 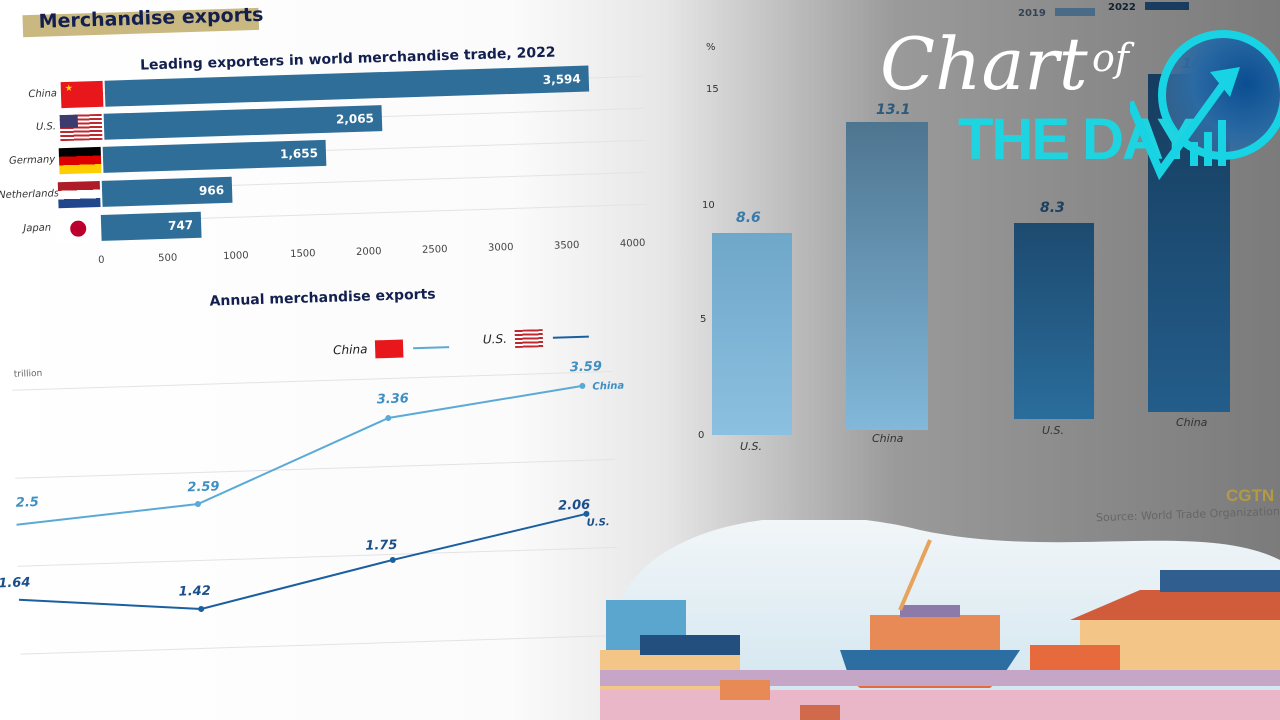 What do you see at coordinates (570, 337) in the screenshot?
I see `legend-line-us` at bounding box center [570, 337].